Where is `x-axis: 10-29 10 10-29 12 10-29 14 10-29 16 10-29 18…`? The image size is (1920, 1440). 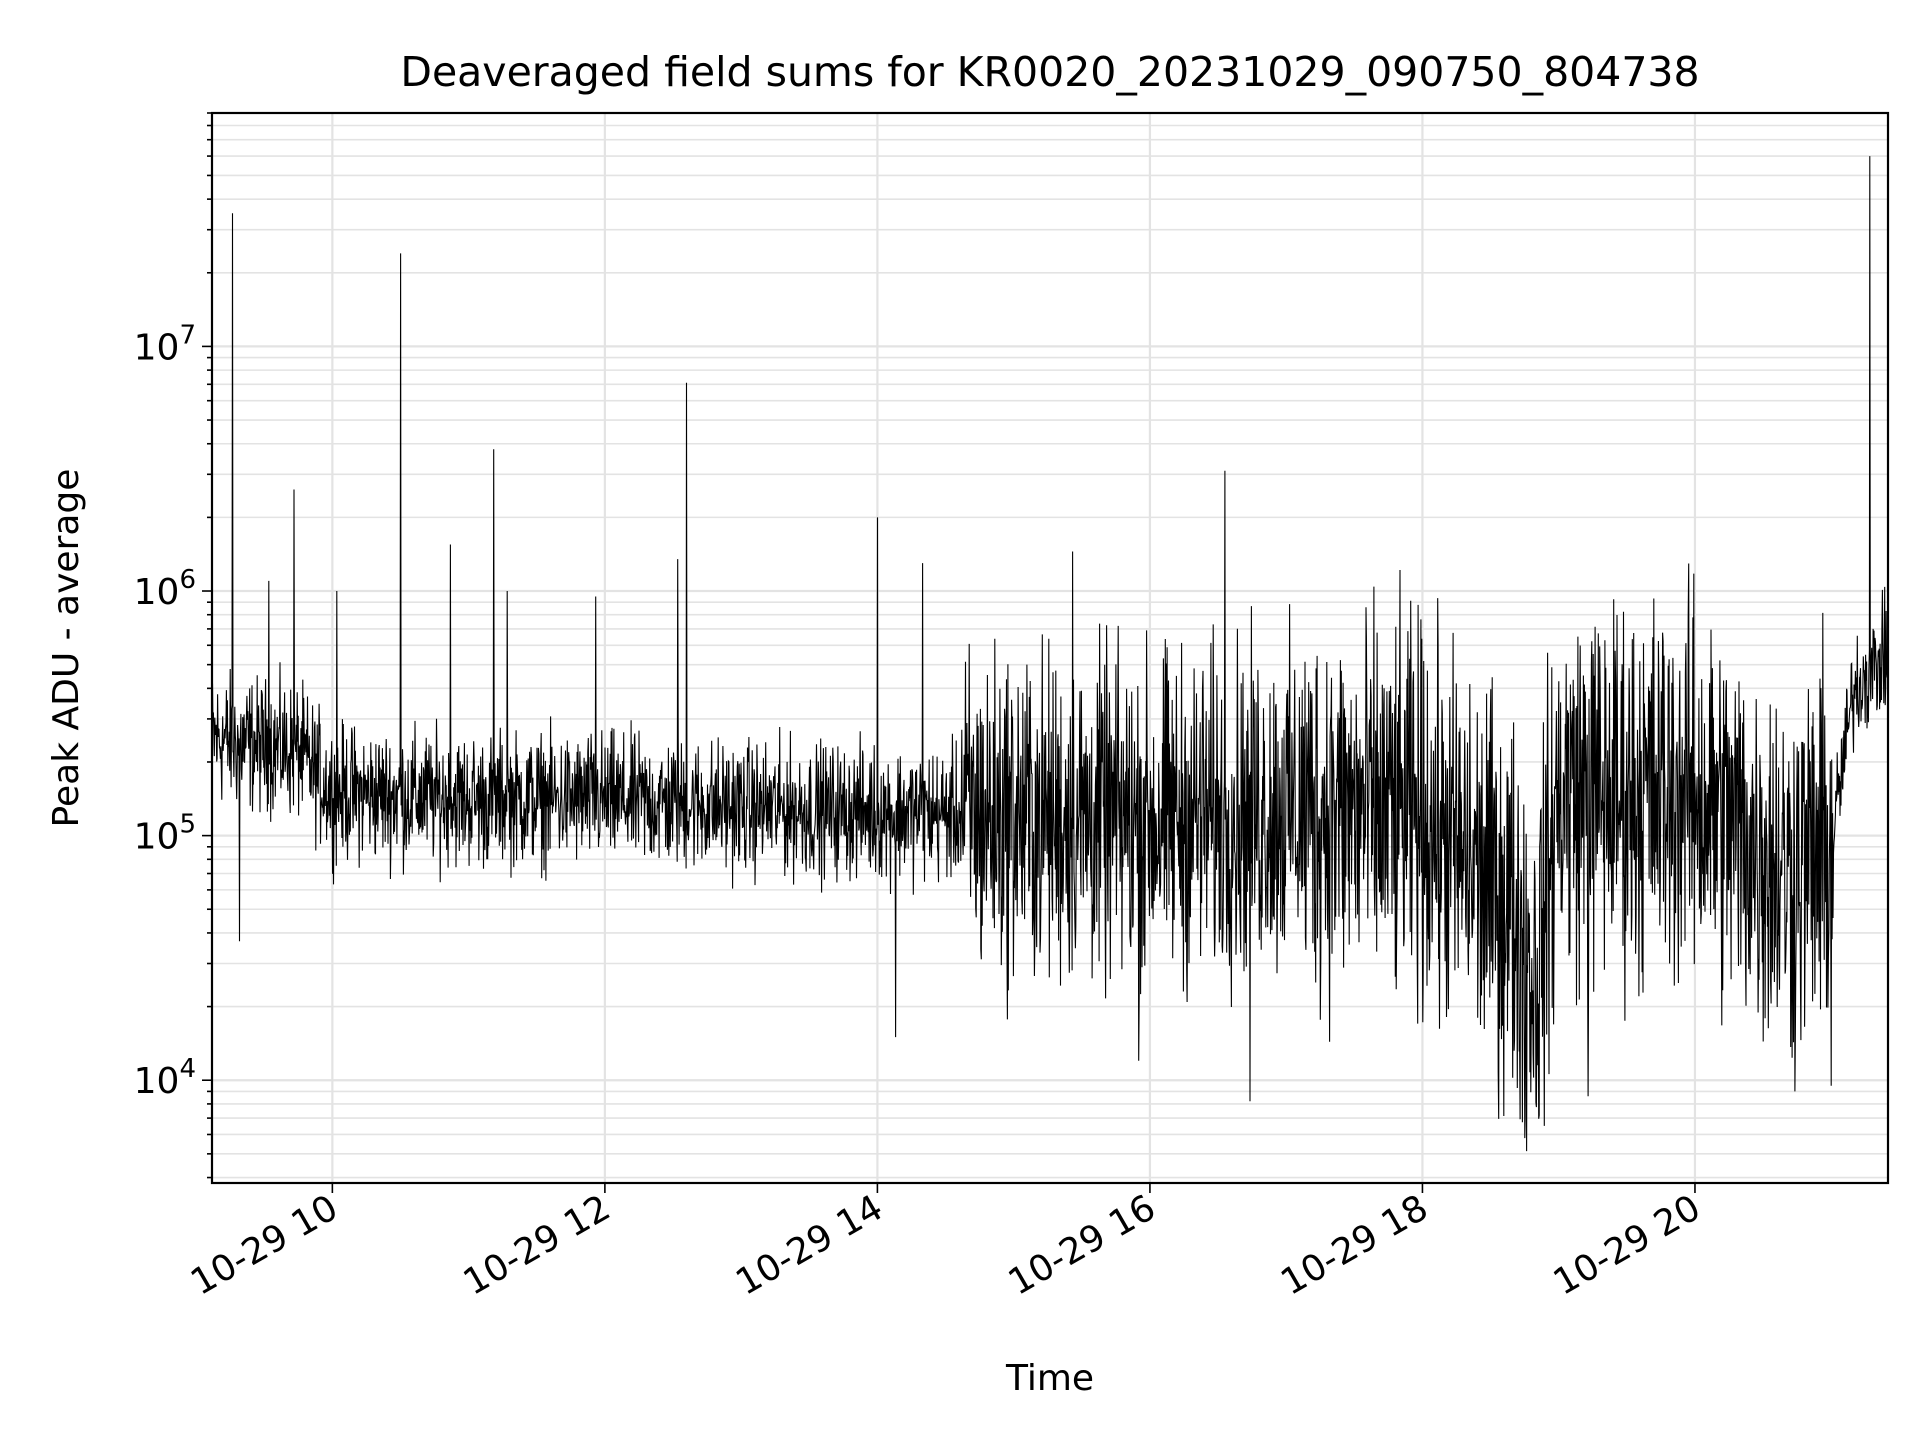 x-axis: 10-29 10 10-29 12 10-29 14 10-29 16 10-29 18… is located at coordinates (945, 1243).